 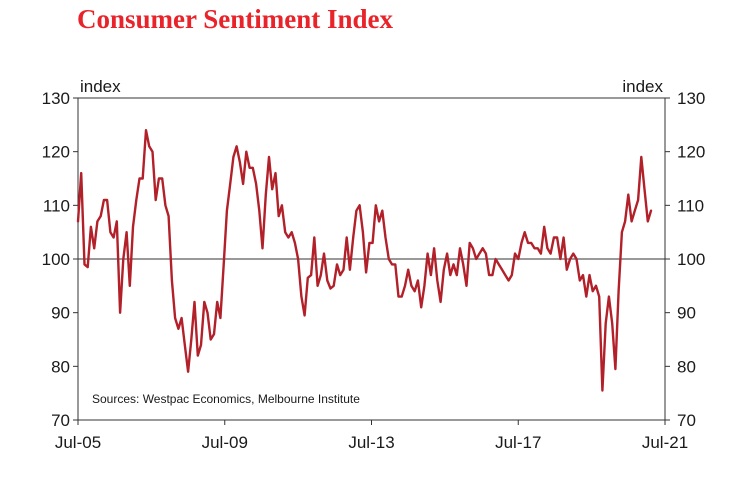 I want to click on left-y-tick-label: 90, so click(x=60, y=313).